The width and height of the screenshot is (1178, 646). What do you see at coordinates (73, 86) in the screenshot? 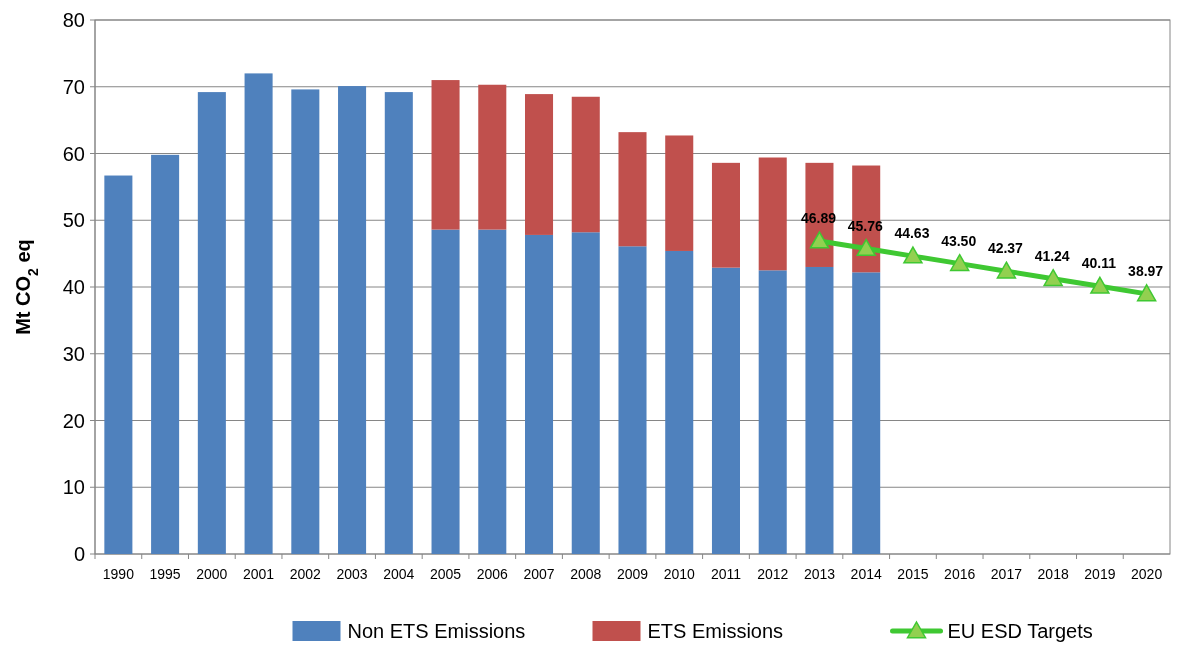
I see `y-tick-label: 70` at bounding box center [73, 86].